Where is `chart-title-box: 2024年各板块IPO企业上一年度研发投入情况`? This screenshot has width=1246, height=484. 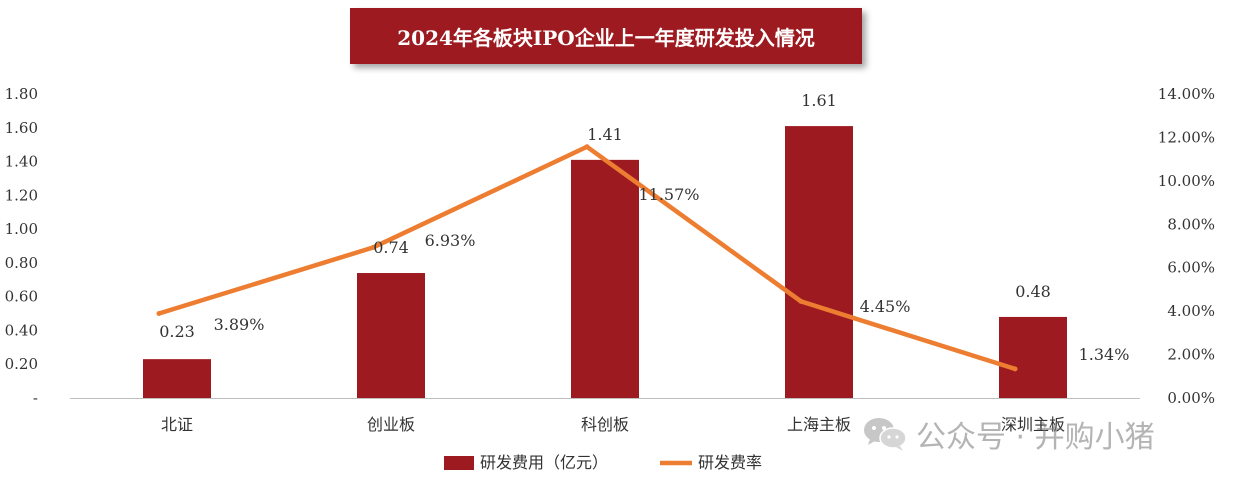
chart-title-box: 2024年各板块IPO企业上一年度研发投入情况 is located at coordinates (606, 36).